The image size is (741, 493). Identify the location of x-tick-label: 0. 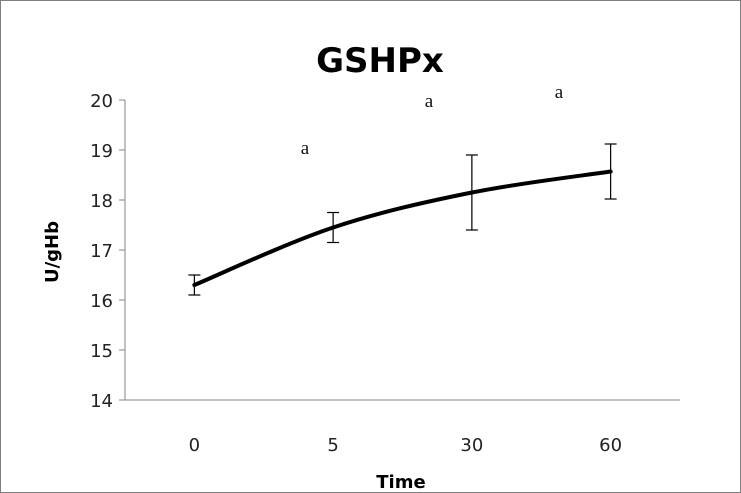
(194, 445).